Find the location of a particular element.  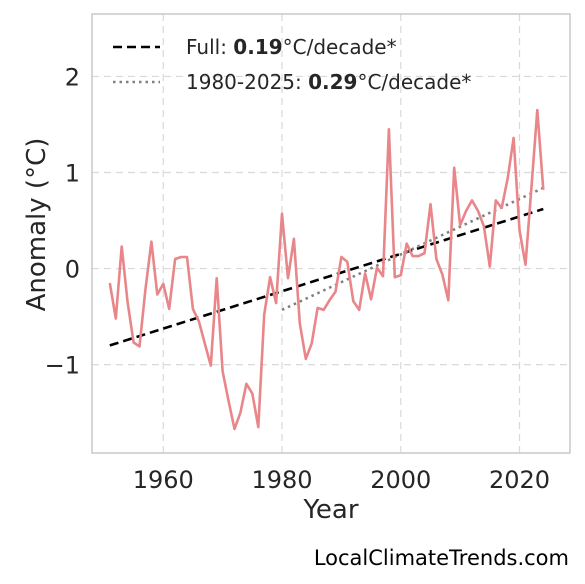

legend-label: 1980-2025: 0.29°C/decade* is located at coordinates (328, 82).